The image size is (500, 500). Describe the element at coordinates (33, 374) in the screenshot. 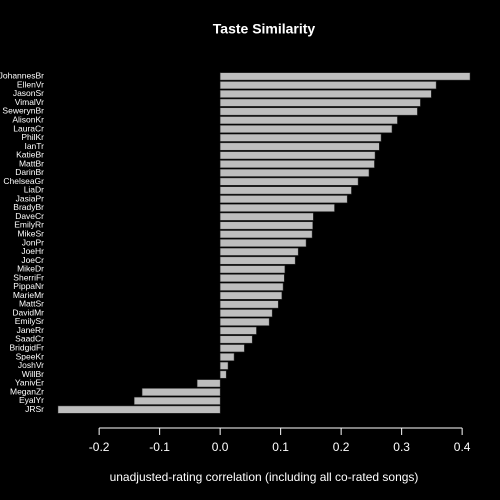

I see `y-tick-label: WillBr` at that location.